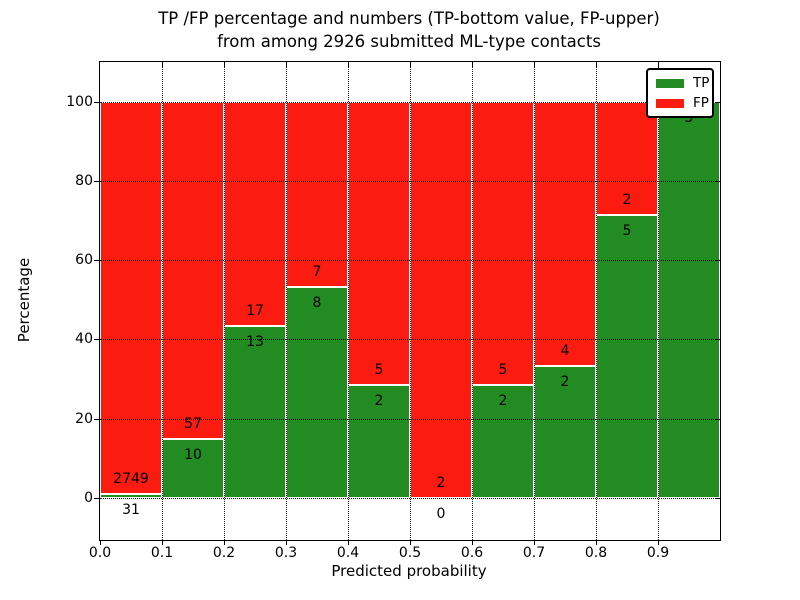  Describe the element at coordinates (162, 553) in the screenshot. I see `x-tick-label: 0.1` at that location.